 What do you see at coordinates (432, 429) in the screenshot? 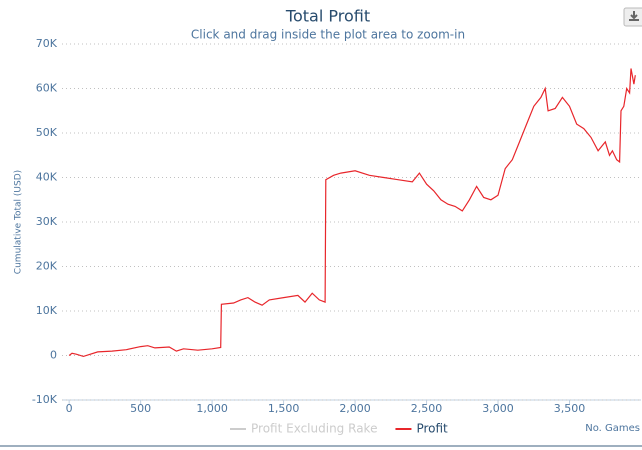
I see `legend-label: Profit` at bounding box center [432, 429].